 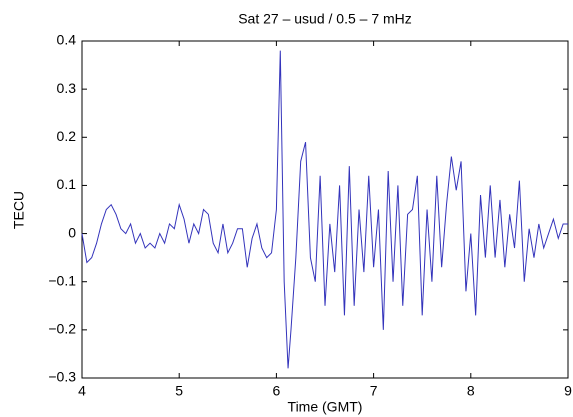 I want to click on y-tick-label: −0.1, so click(x=62, y=280).